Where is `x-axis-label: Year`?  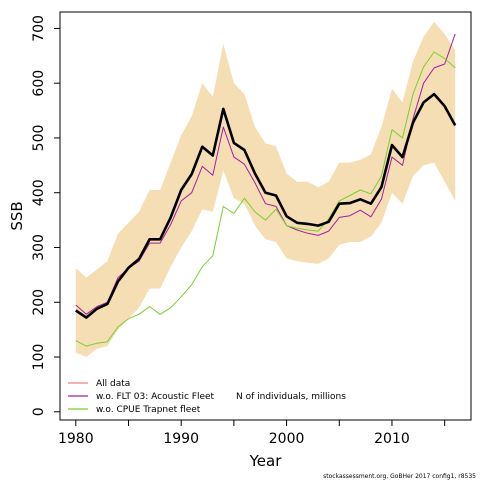 x-axis-label: Year is located at coordinates (266, 461).